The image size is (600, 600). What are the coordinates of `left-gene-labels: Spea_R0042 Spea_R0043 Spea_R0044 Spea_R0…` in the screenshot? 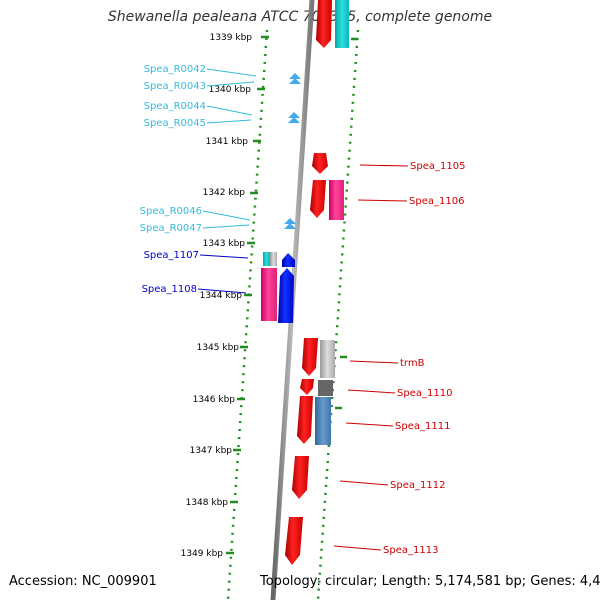 It's located at (173, 179).